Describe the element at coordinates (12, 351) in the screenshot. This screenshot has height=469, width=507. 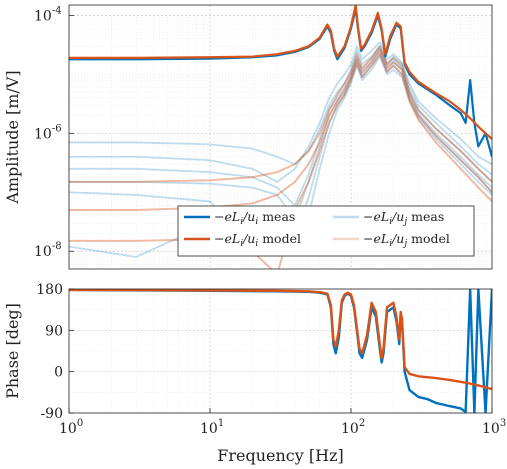
I see `phase-ylabel: Phase [deg]` at that location.